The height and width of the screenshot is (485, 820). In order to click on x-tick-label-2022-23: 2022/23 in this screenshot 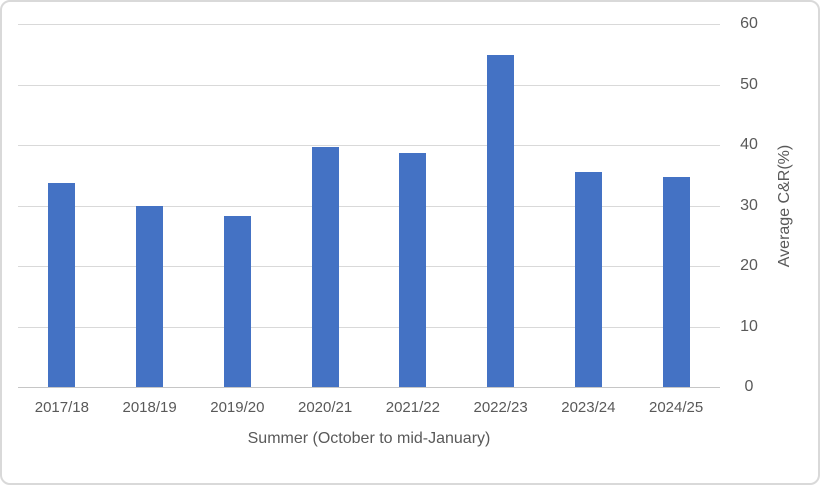, I will do `click(500, 407)`.